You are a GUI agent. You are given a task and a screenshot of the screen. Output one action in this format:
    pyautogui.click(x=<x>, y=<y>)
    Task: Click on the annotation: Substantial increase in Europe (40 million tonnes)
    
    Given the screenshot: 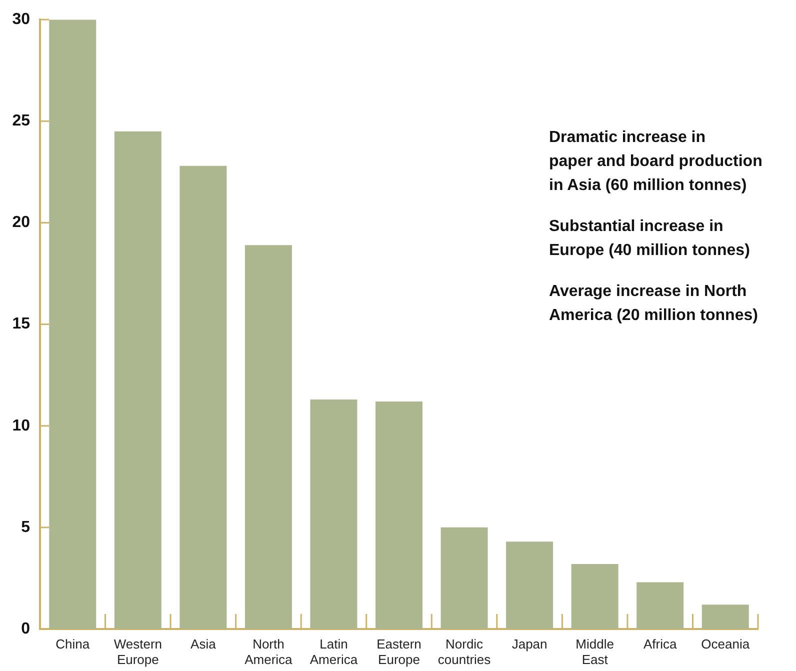 What is the action you would take?
    pyautogui.click(x=650, y=239)
    